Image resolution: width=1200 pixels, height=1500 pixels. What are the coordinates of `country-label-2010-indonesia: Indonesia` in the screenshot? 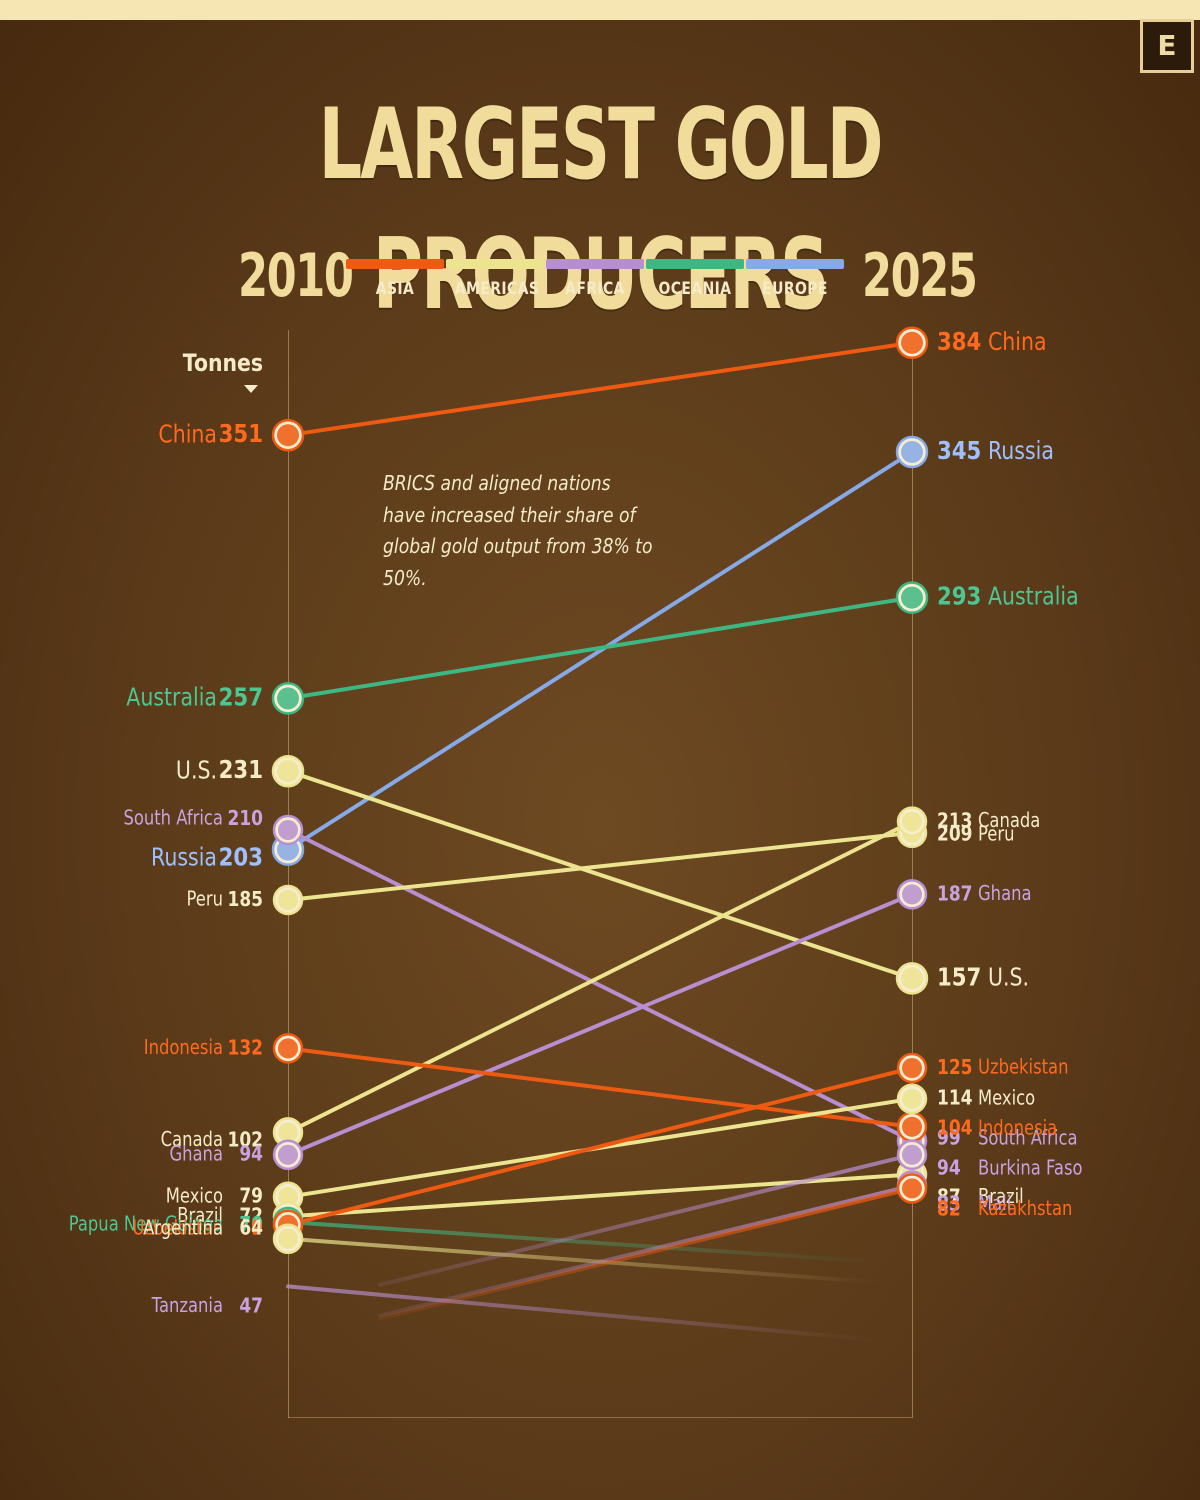 It's located at (183, 1047).